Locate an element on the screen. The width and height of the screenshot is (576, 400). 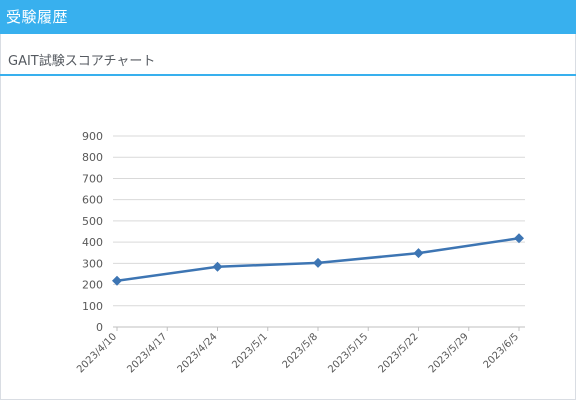
section-divider is located at coordinates (288, 75).